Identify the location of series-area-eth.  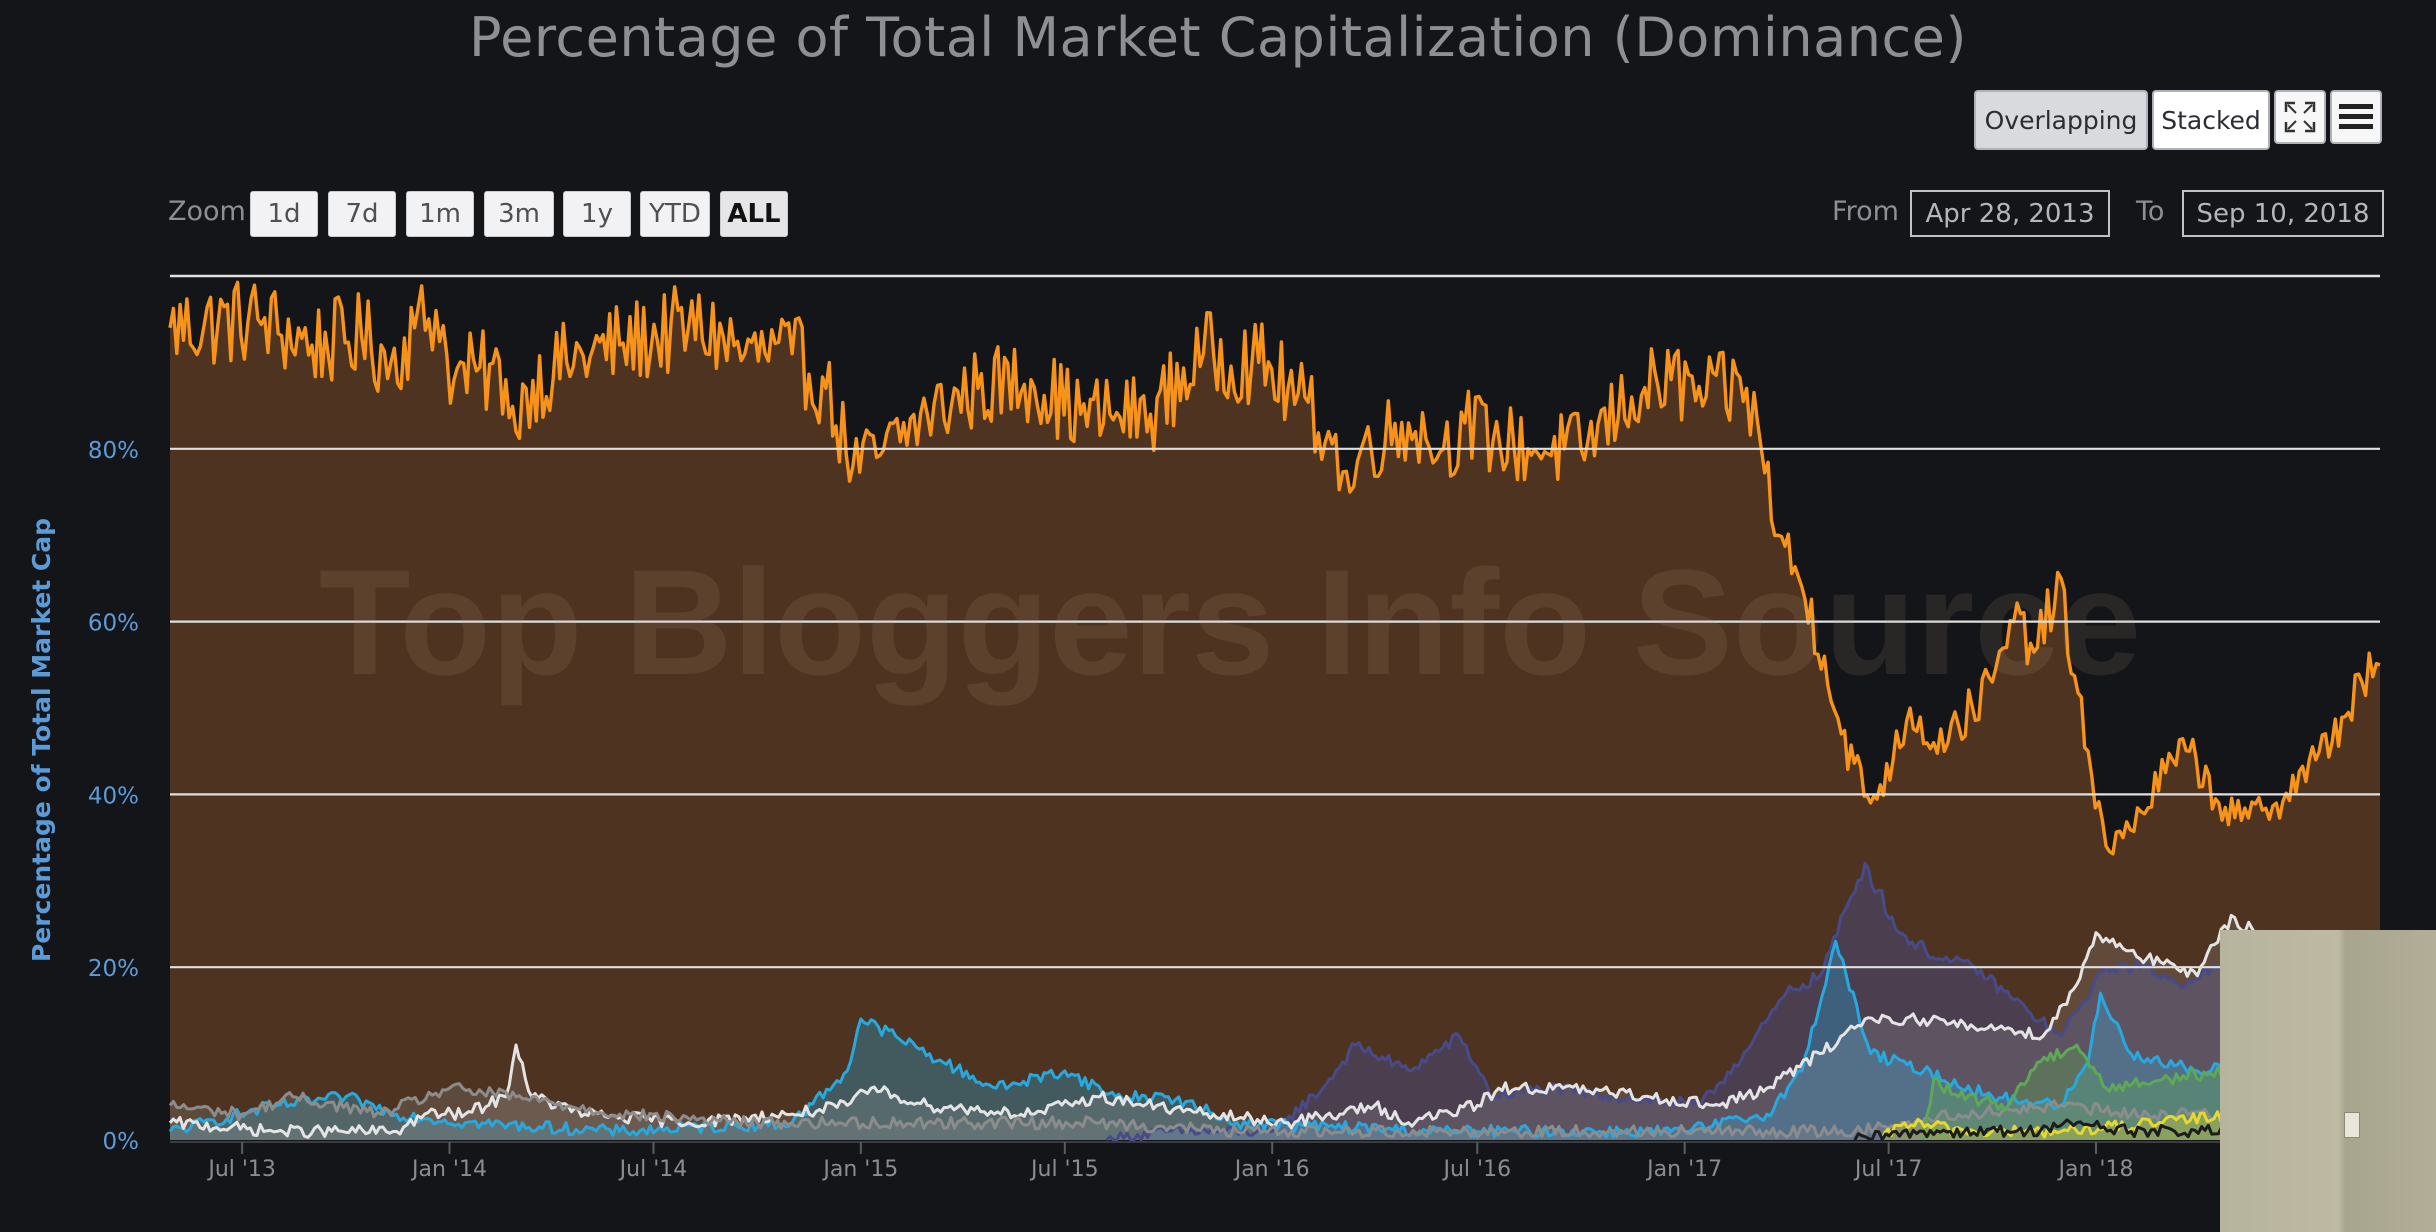
(1743, 1001).